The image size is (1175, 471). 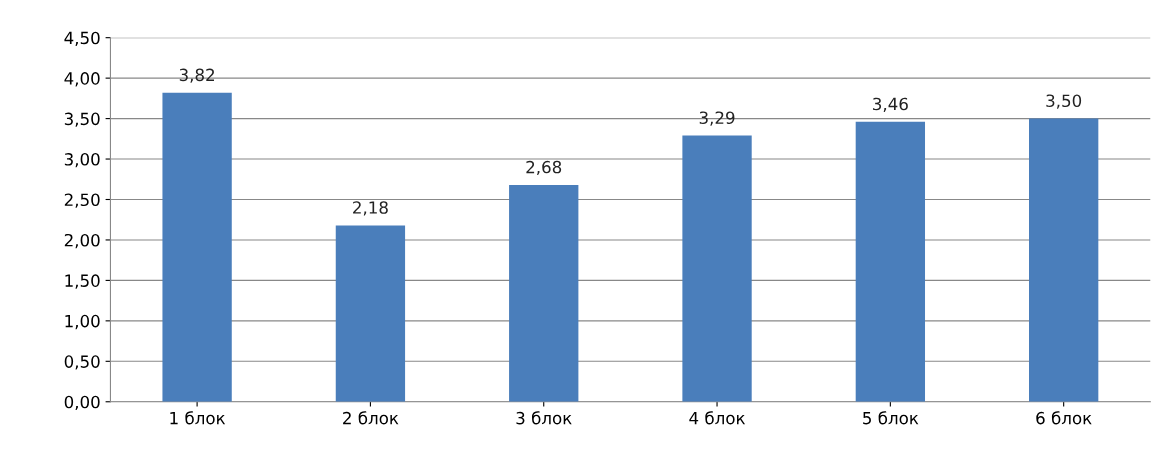 I want to click on x-tick-label: 1 блок, so click(x=198, y=418).